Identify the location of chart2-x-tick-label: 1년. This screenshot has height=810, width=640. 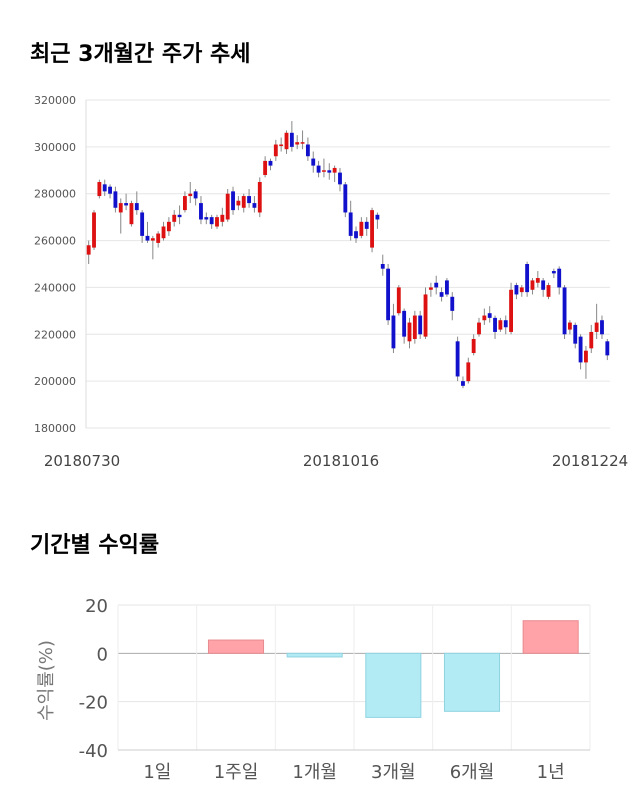
(551, 772).